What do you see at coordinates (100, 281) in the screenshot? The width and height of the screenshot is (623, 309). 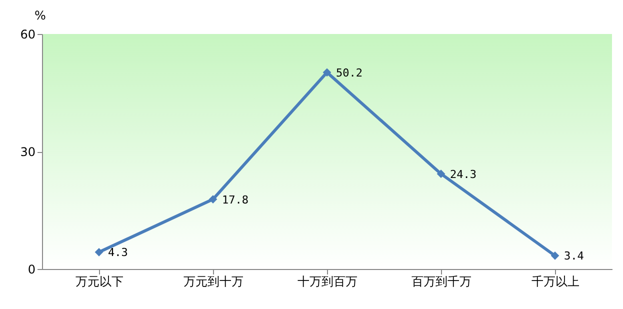 I see `x-tick-label: 万元以下` at bounding box center [100, 281].